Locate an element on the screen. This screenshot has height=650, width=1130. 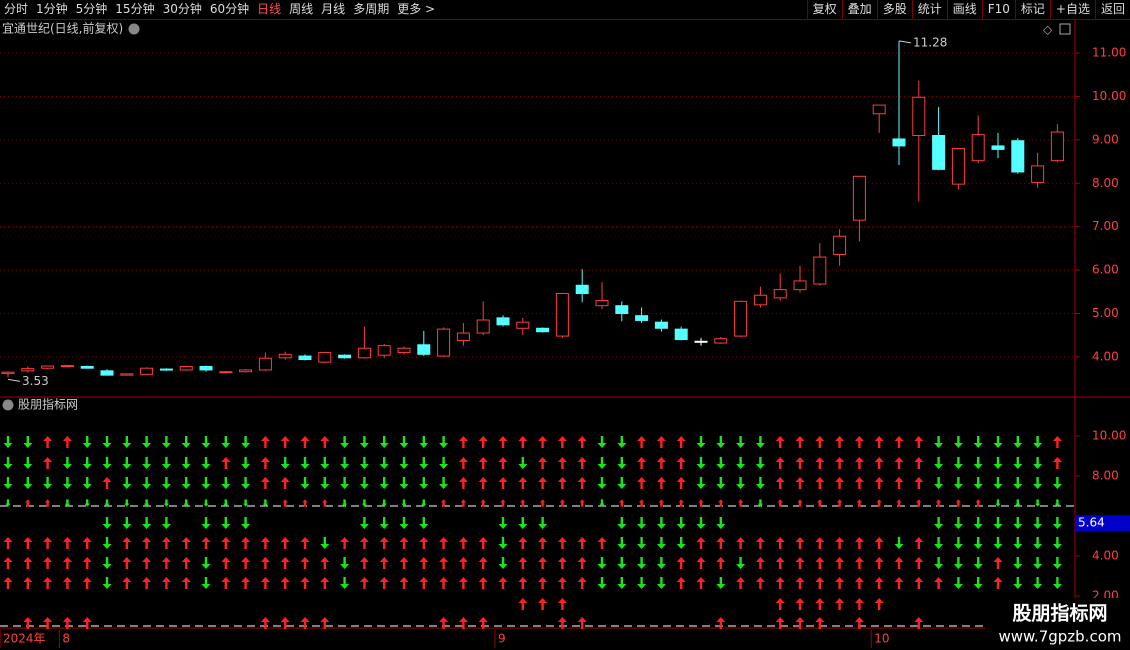
tab: 叠加 is located at coordinates (859, 9).